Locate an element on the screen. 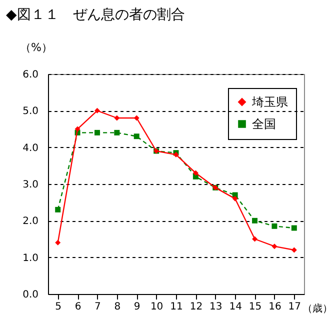  y-tick-label: 0.0 is located at coordinates (30, 295).